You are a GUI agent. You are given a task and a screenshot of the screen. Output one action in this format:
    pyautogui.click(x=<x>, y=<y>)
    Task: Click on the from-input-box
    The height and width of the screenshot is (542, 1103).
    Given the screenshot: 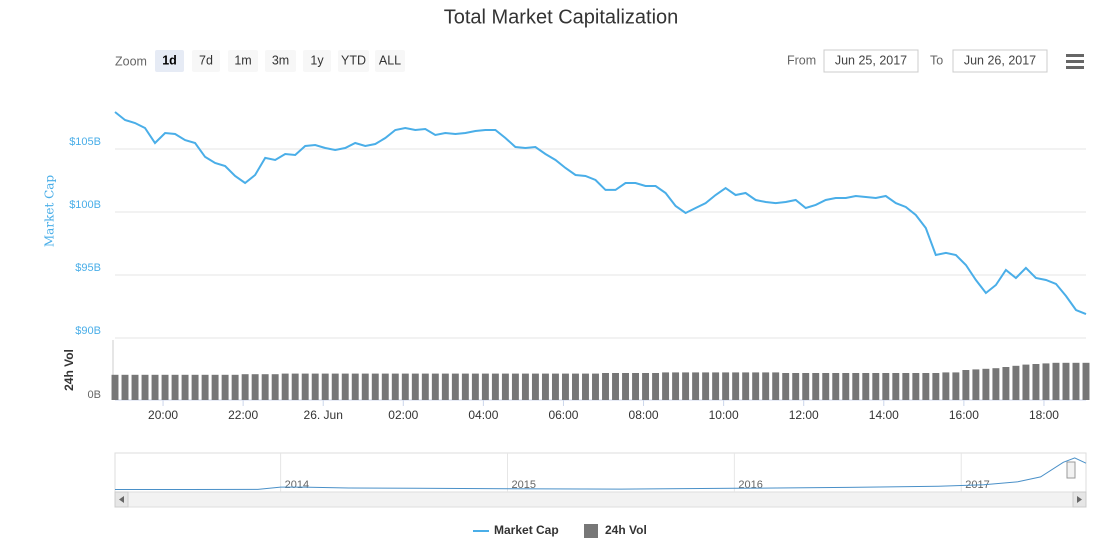 What is the action you would take?
    pyautogui.click(x=871, y=61)
    